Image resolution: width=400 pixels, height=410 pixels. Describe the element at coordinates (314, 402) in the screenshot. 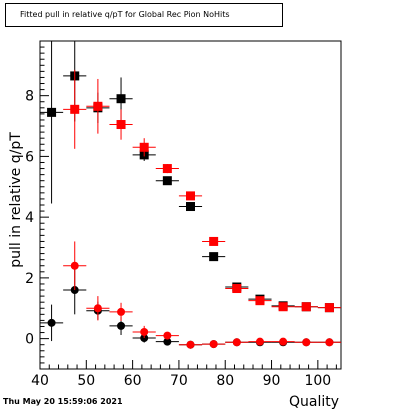

I see `x-axis-label: Quality` at that location.